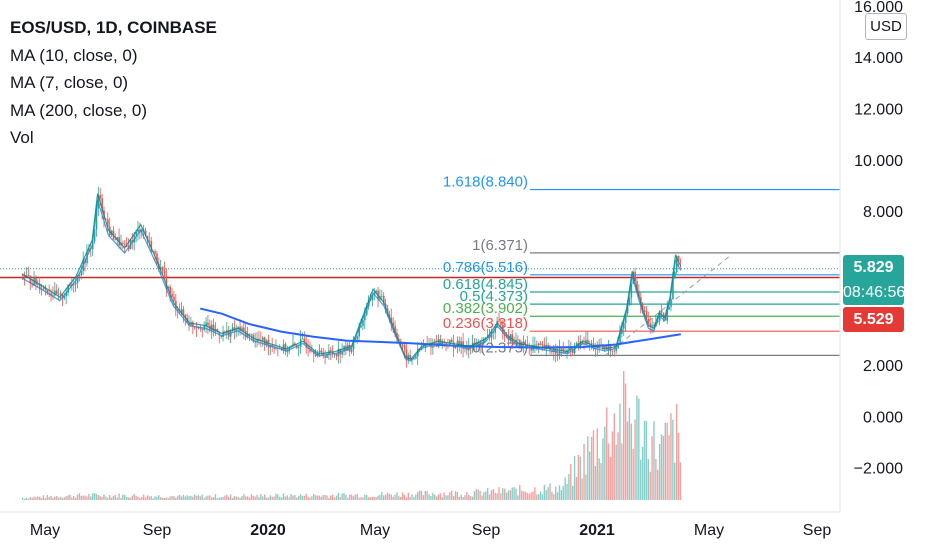 This screenshot has width=932, height=550. What do you see at coordinates (886, 26) in the screenshot?
I see `currency-button: USD` at bounding box center [886, 26].